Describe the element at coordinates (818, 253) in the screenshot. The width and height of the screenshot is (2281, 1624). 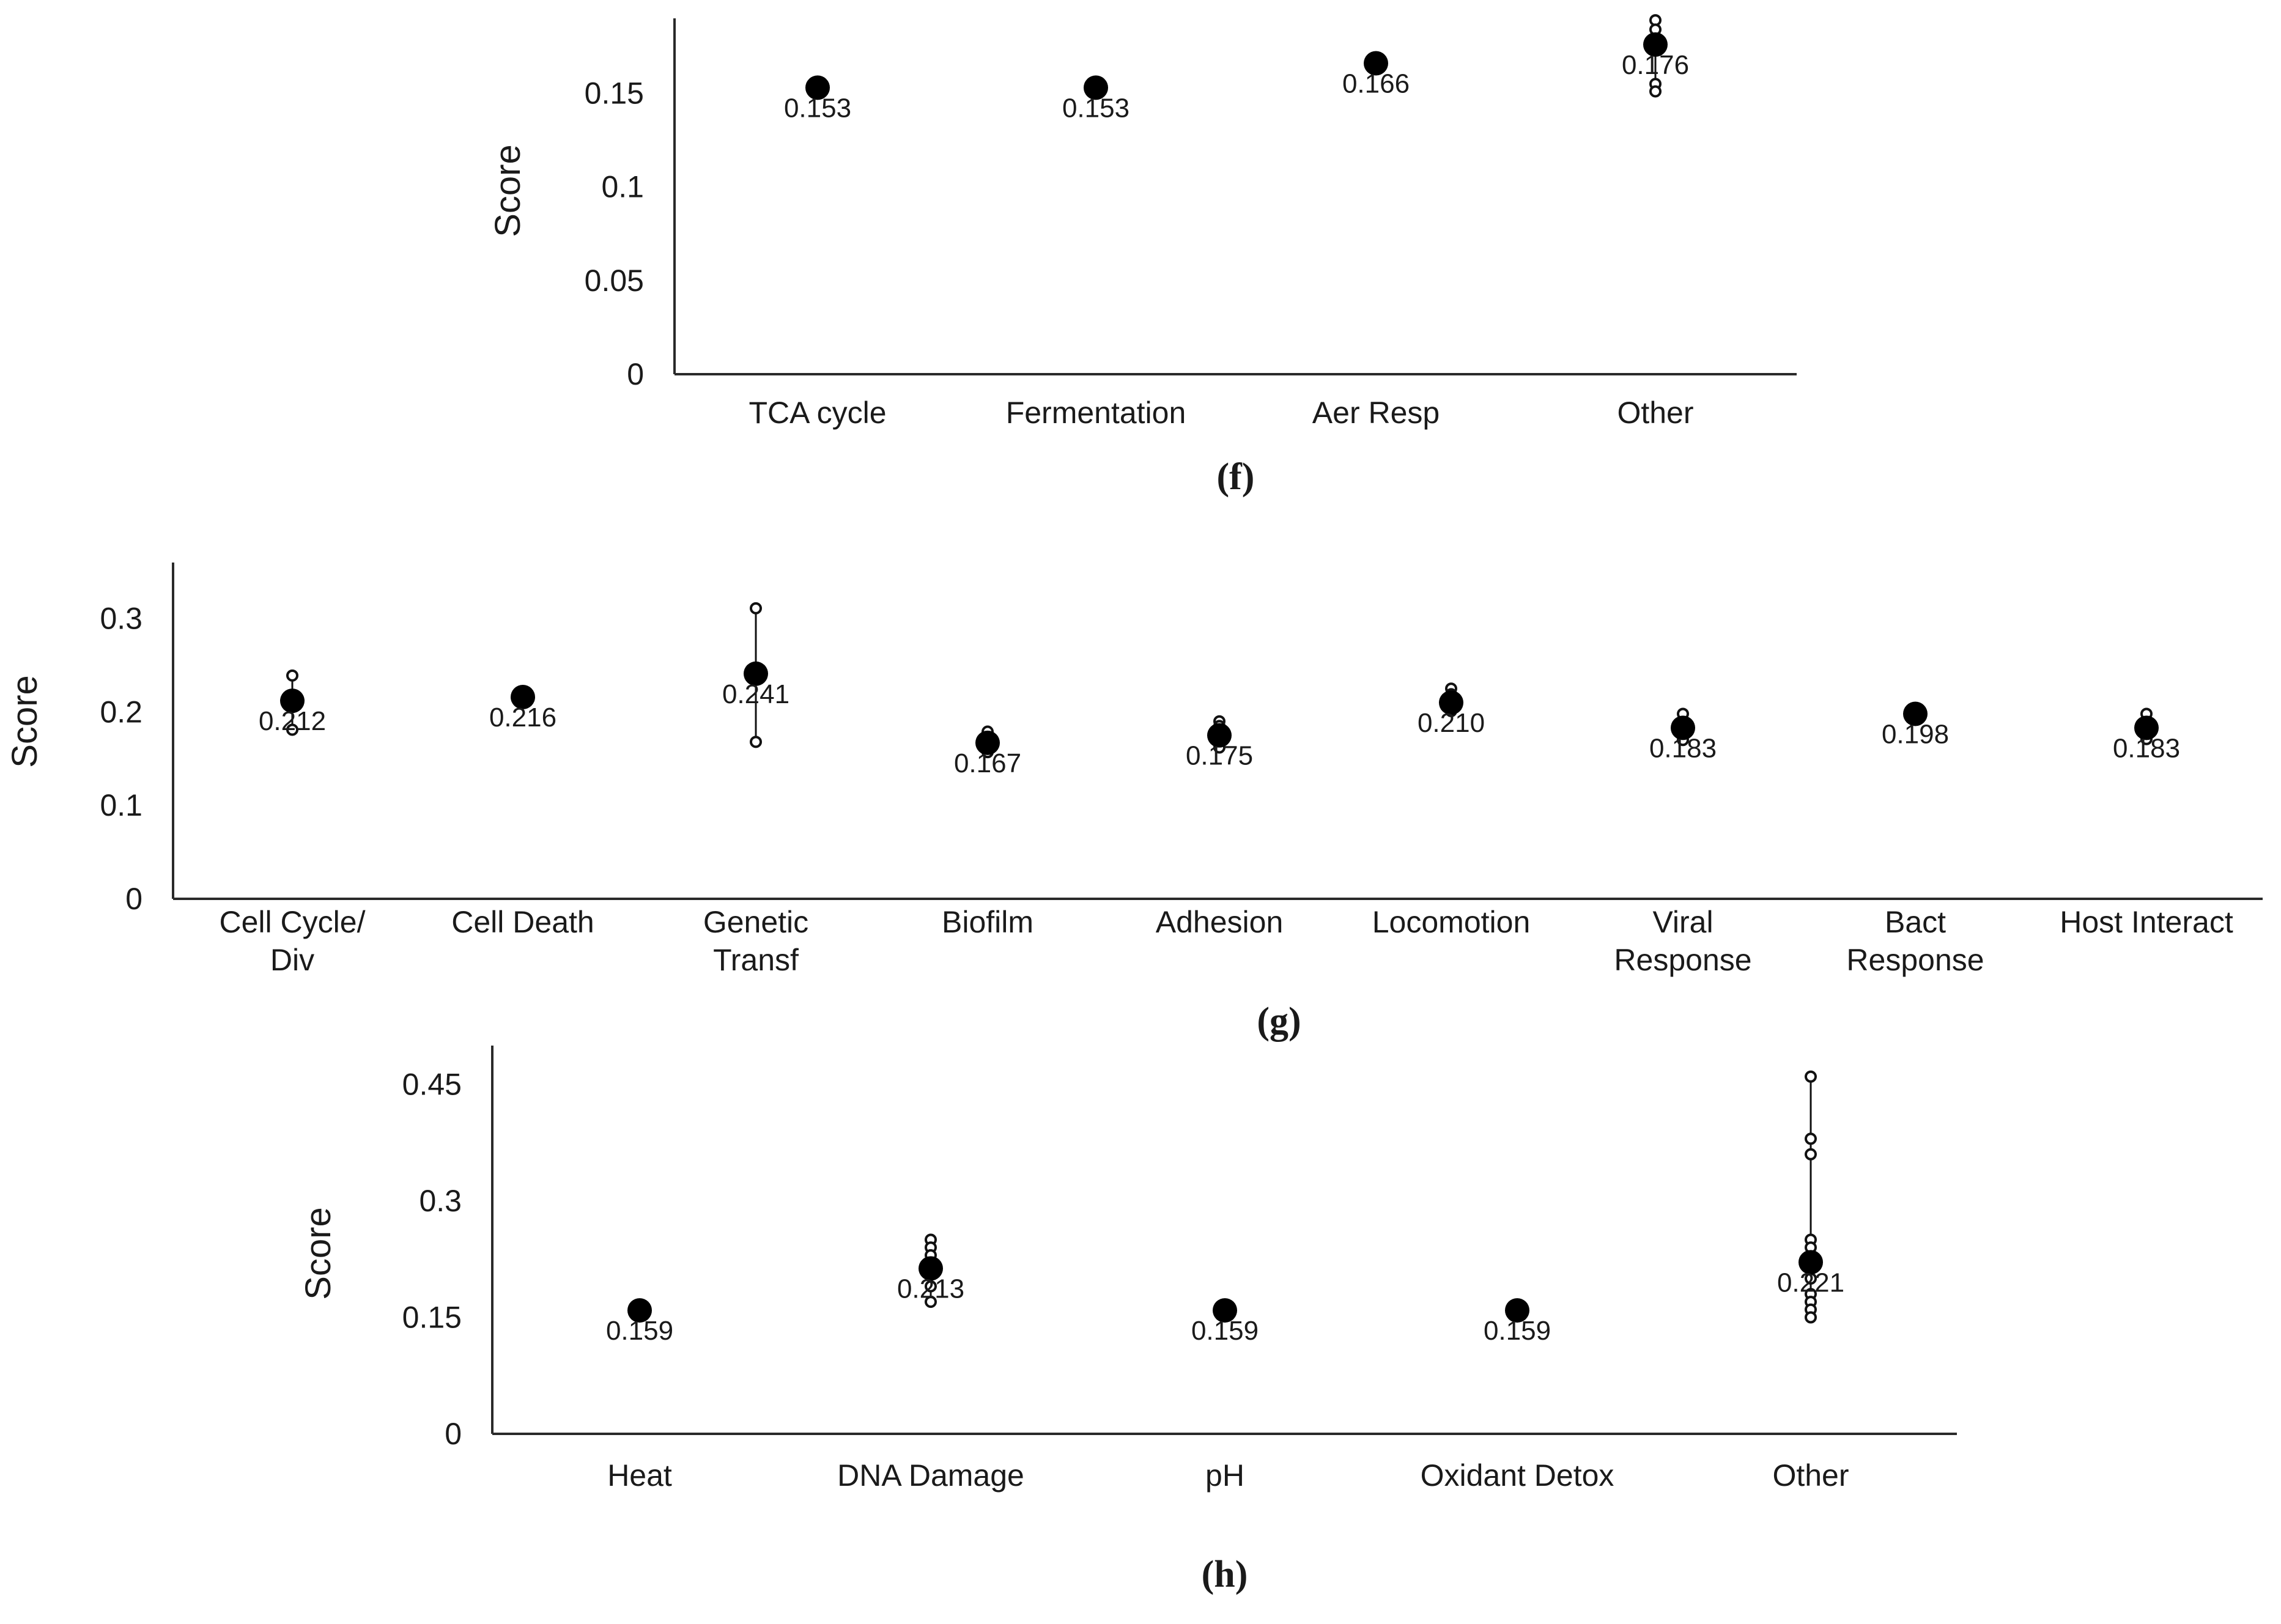
I see `category-group: TCA cycle 0.153` at that location.